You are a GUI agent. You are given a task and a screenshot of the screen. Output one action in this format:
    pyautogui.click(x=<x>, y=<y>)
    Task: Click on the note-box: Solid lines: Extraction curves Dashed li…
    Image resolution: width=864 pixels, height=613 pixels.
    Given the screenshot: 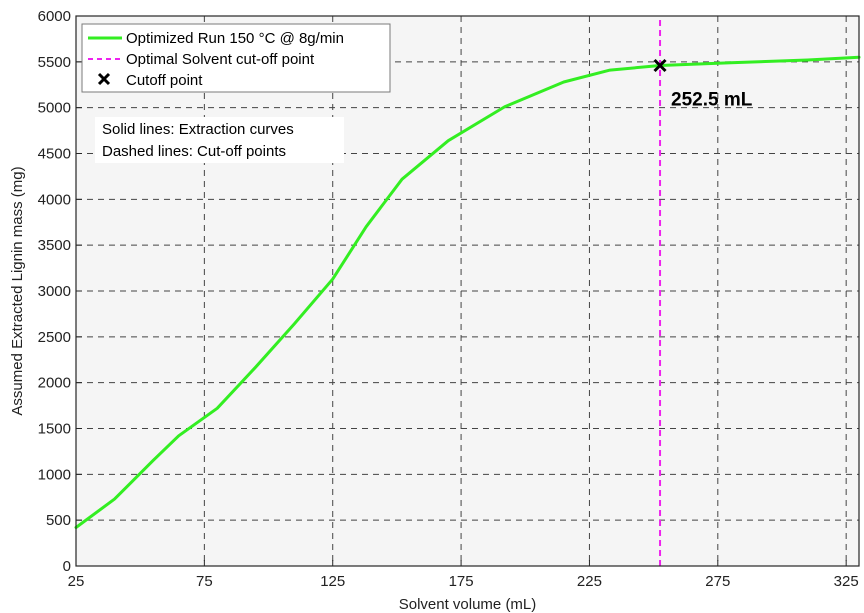 What is the action you would take?
    pyautogui.click(x=219, y=140)
    